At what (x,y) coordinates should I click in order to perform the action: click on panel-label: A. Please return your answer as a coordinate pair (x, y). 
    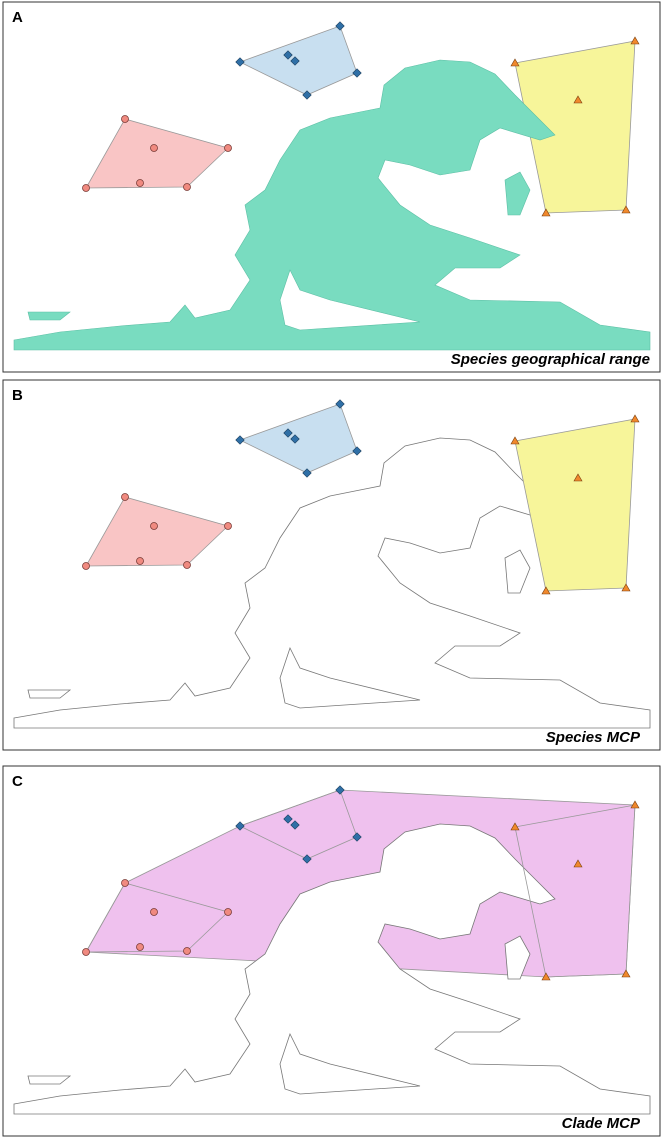
    Looking at the image, I should click on (17, 17).